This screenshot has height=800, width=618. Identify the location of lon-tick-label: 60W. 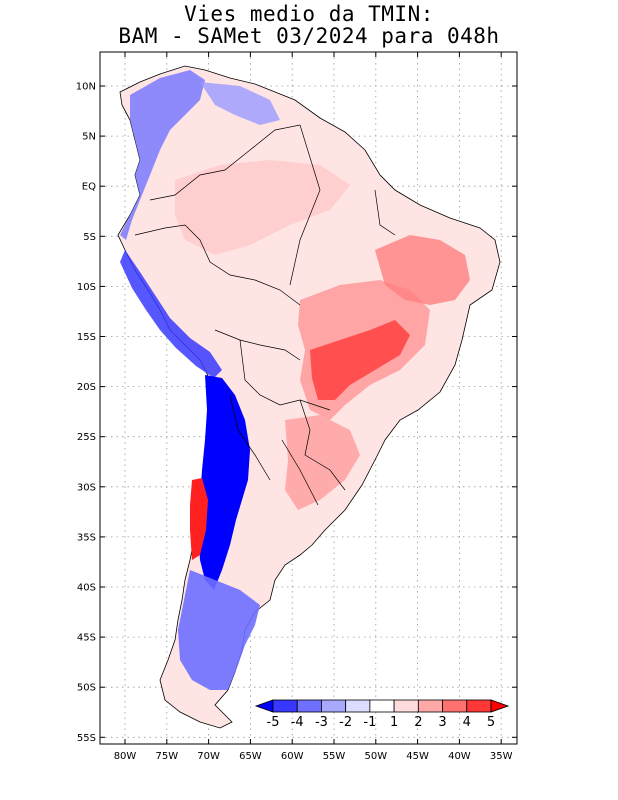
(292, 756).